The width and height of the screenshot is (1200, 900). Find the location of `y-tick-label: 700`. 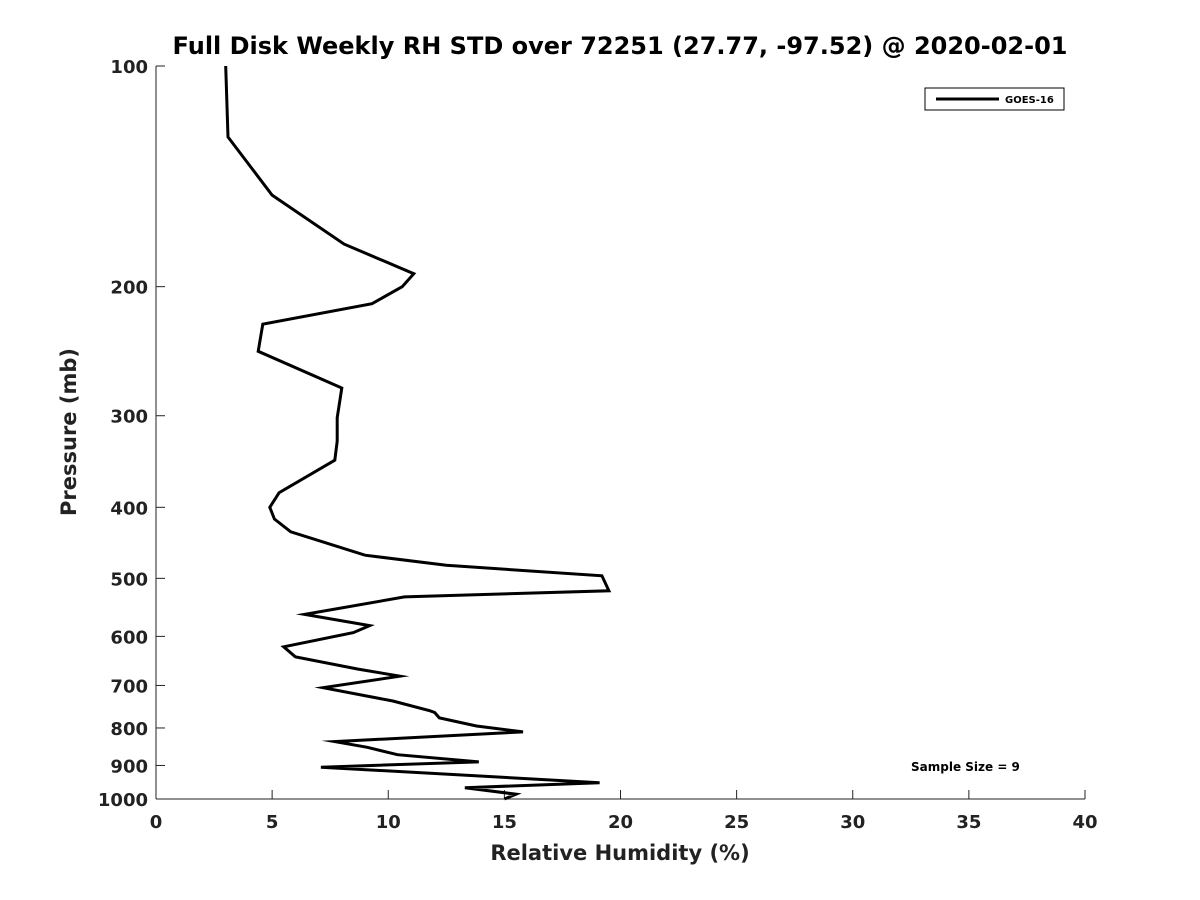

y-tick-label: 700 is located at coordinates (129, 686).